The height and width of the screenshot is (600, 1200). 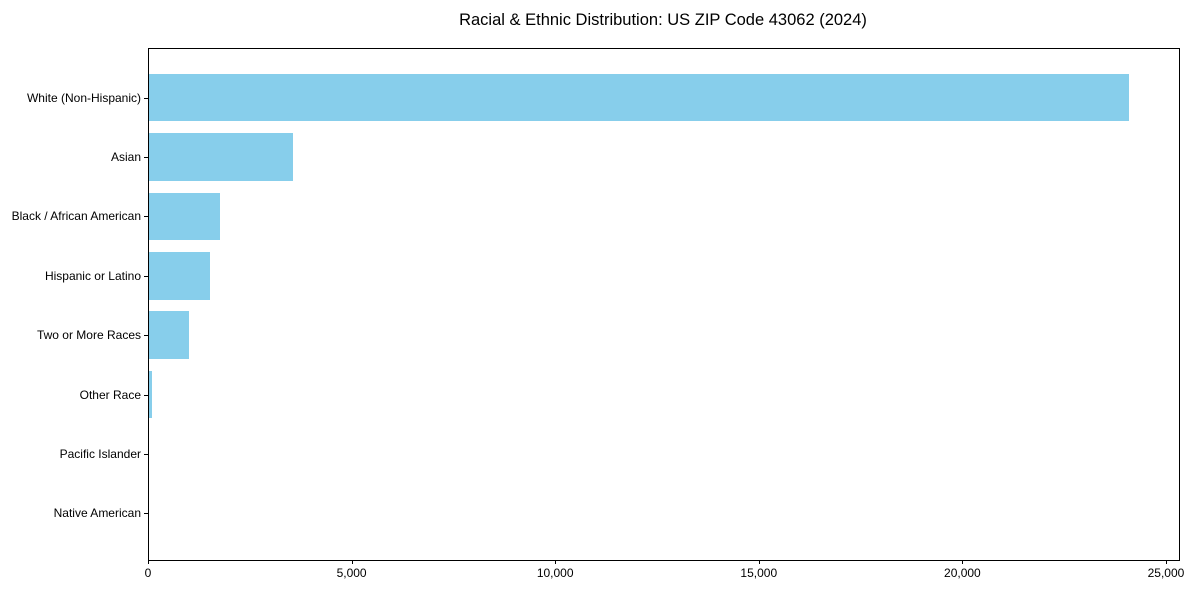 I want to click on y-tick-label: Hispanic or Latino, so click(x=92, y=275).